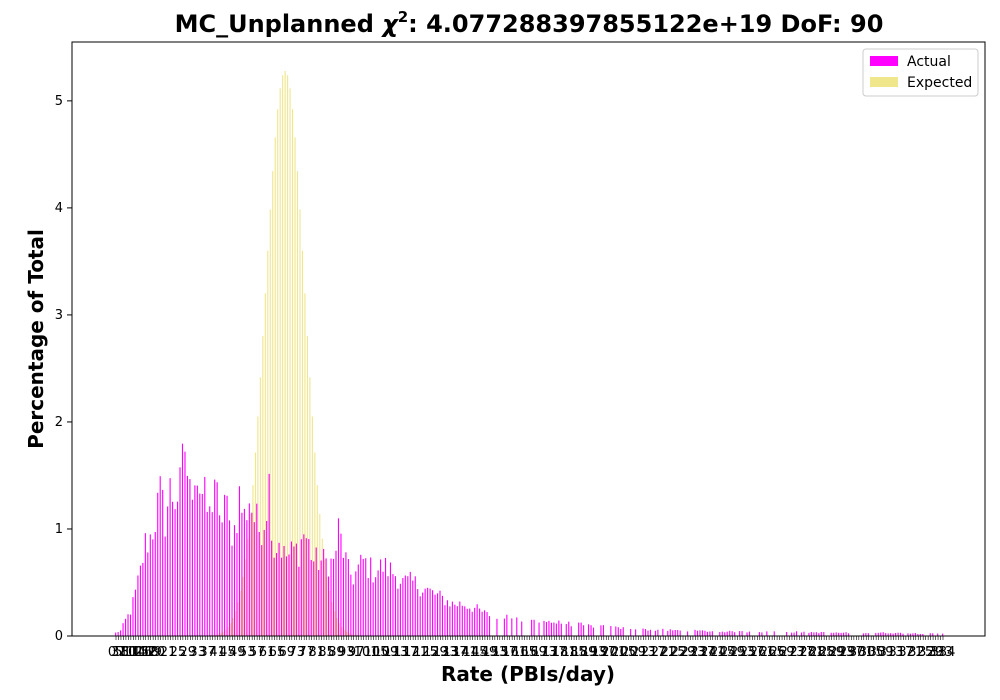 Image resolution: width=1000 pixels, height=700 pixels. What do you see at coordinates (403, 17) in the screenshot?
I see `chart-title-sup: 2` at bounding box center [403, 17].